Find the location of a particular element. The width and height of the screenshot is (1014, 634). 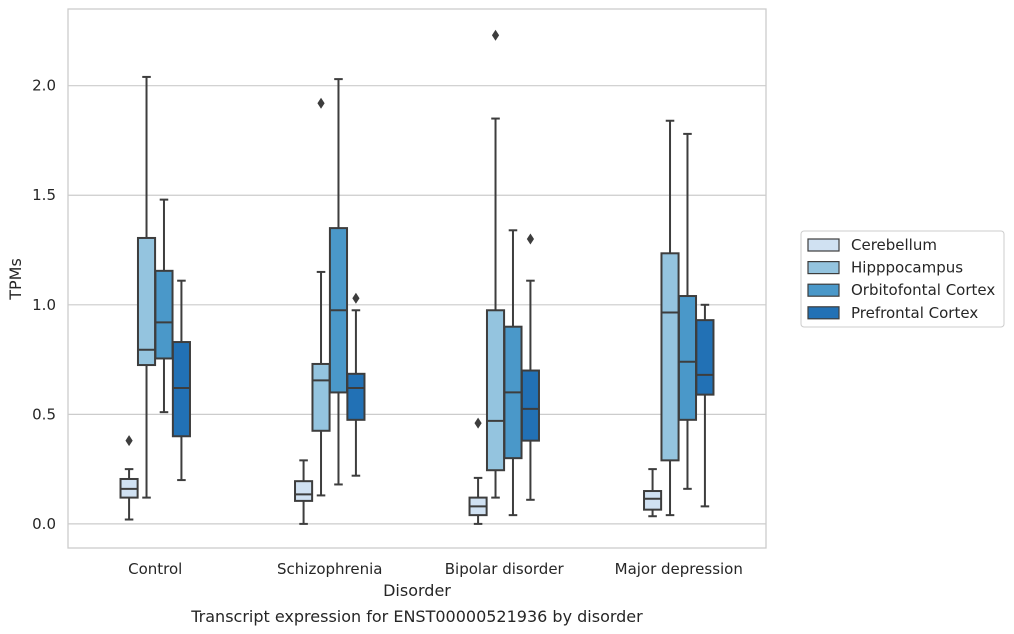

x-axis-title: Disorder is located at coordinates (417, 590).